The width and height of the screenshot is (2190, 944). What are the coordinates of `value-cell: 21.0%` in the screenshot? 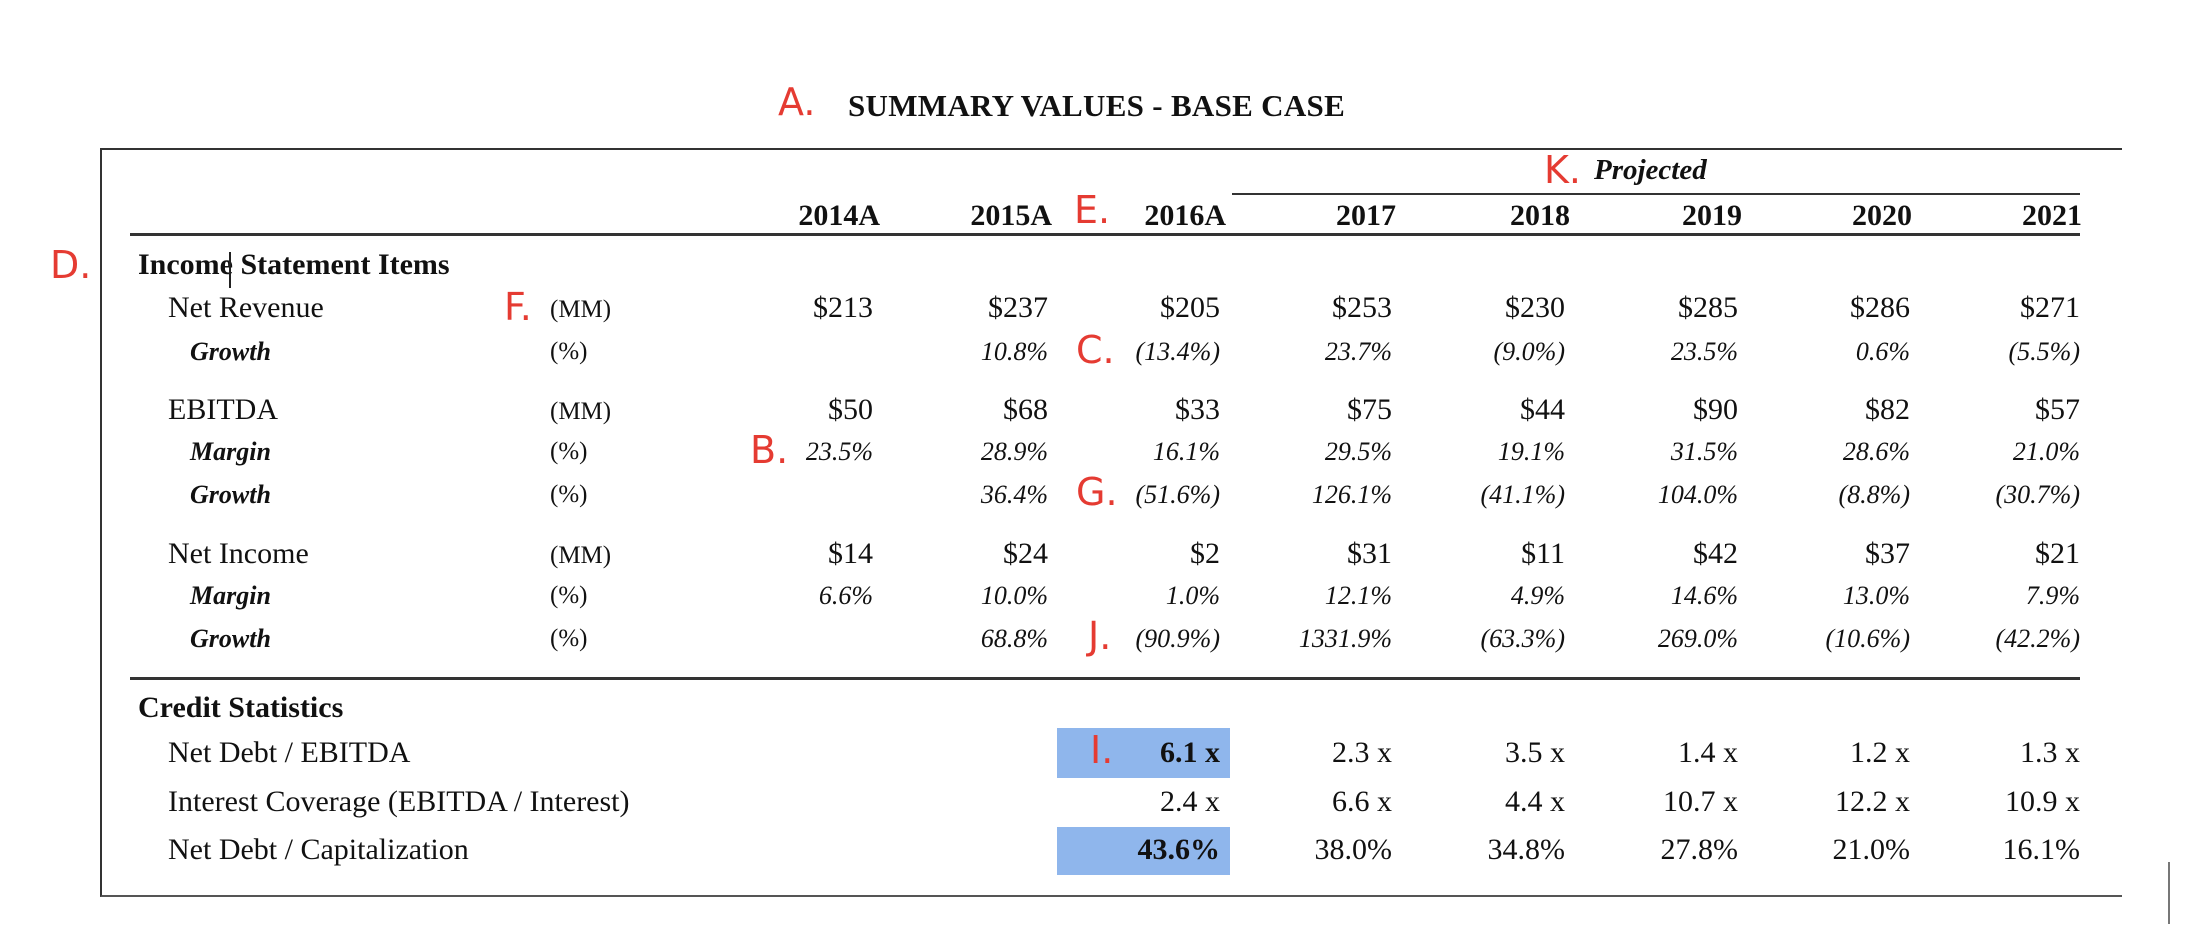 It's located at (2046, 451).